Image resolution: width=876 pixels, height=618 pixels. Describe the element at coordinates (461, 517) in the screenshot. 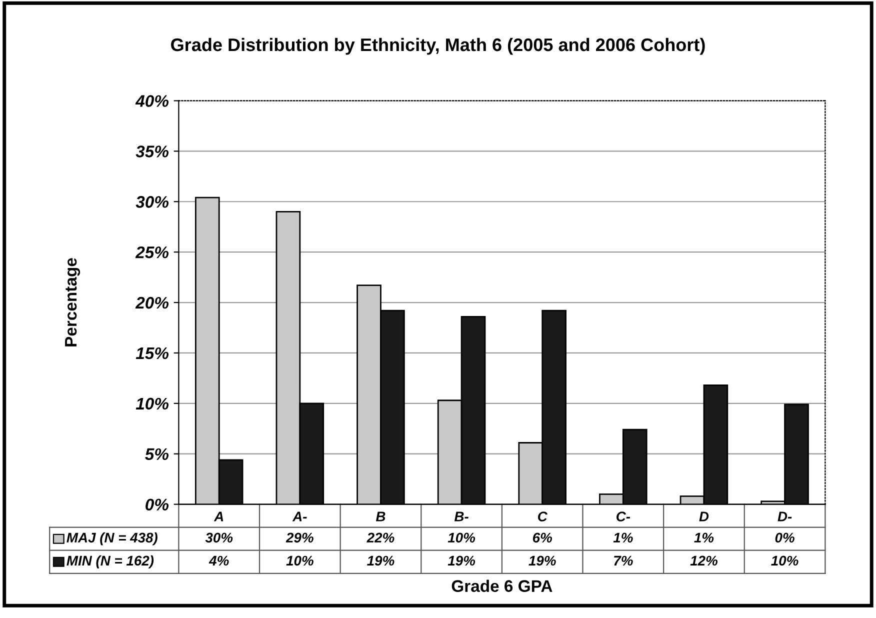

I see `x-tick-label: B-` at that location.